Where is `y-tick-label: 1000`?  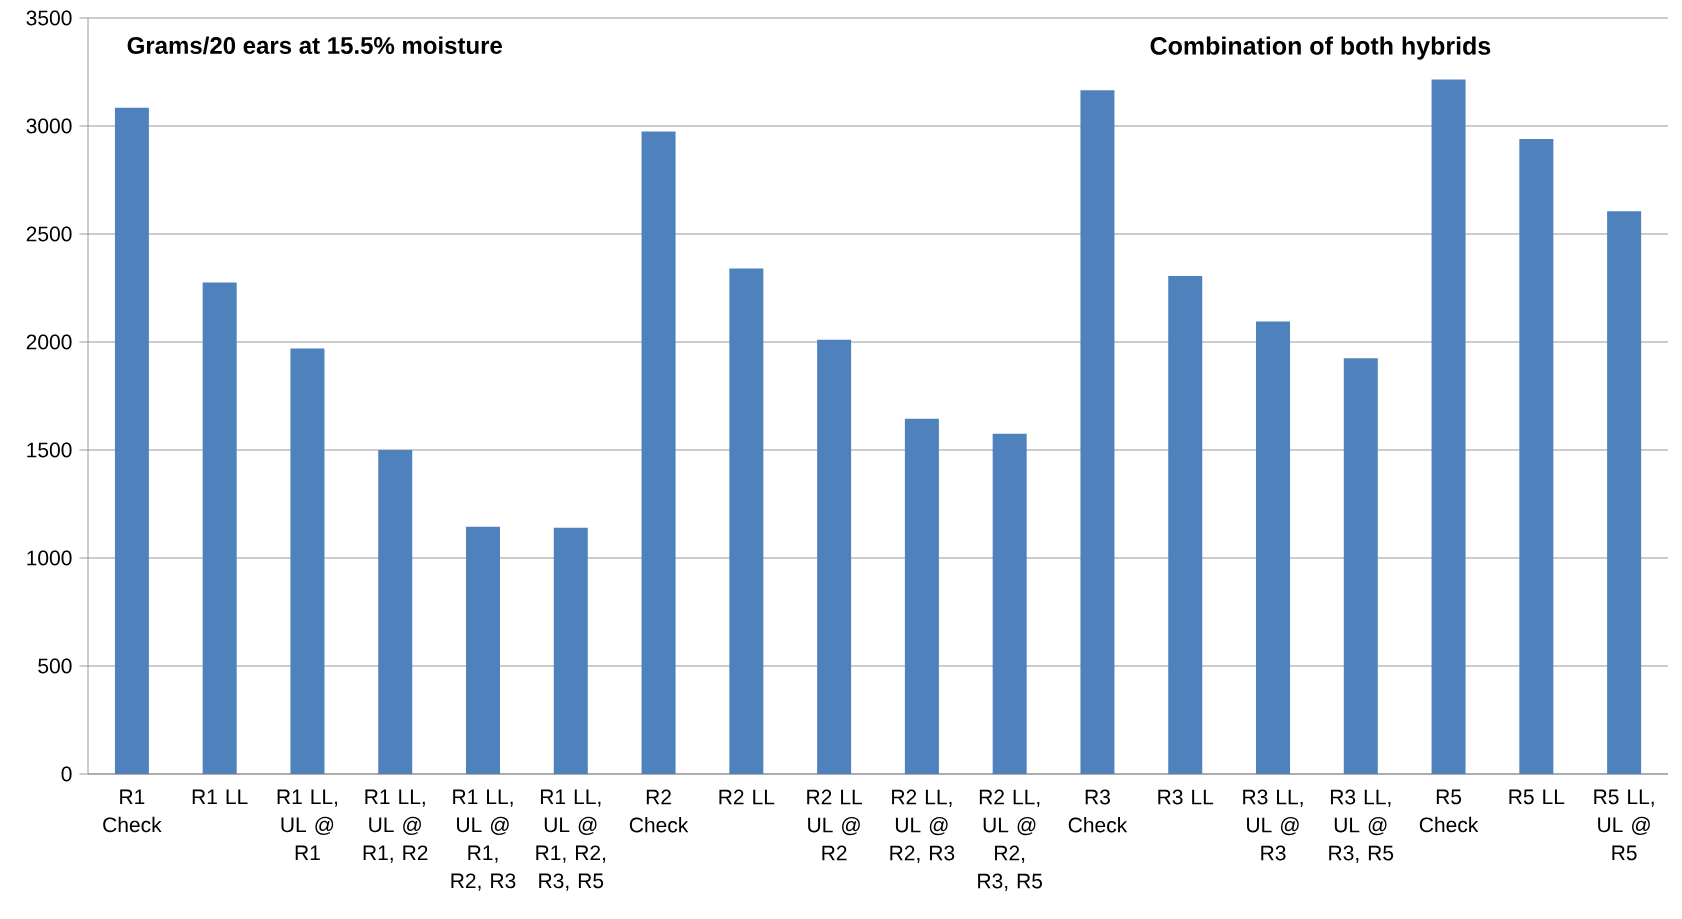
y-tick-label: 1000 is located at coordinates (49, 558).